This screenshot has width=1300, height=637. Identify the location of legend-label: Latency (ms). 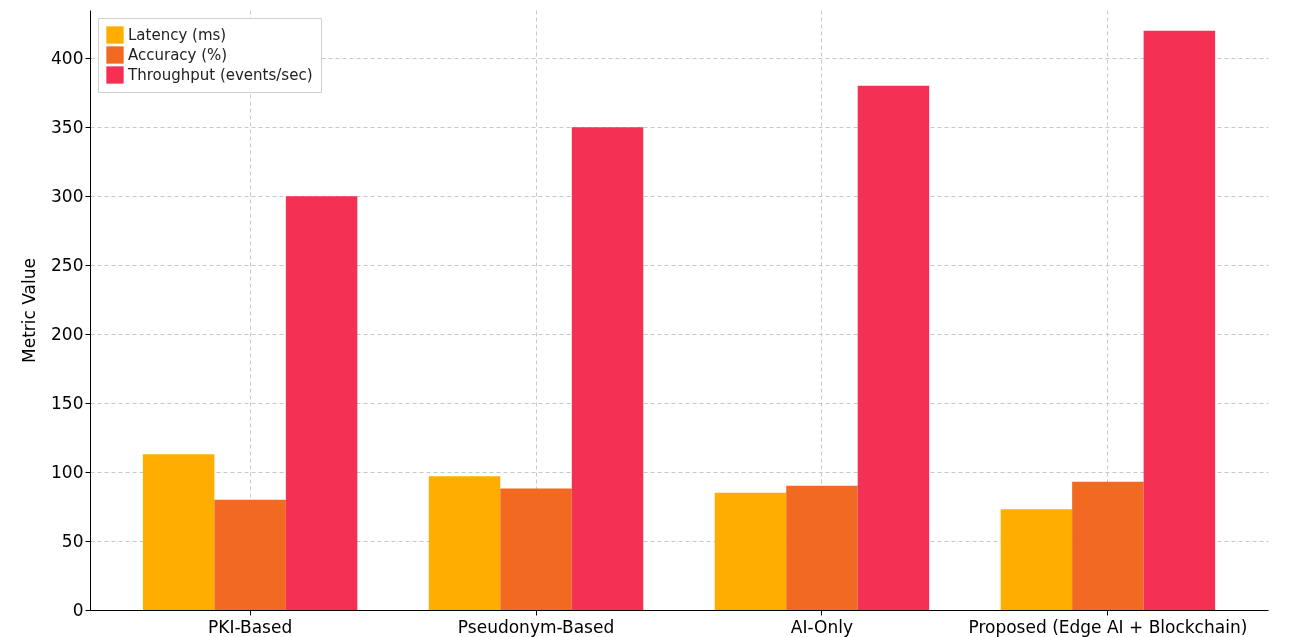
(177, 35).